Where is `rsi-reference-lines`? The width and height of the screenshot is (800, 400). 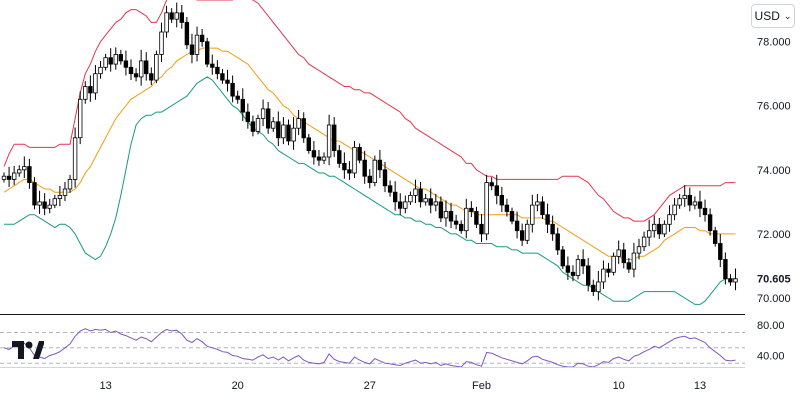
rsi-reference-lines is located at coordinates (372, 348).